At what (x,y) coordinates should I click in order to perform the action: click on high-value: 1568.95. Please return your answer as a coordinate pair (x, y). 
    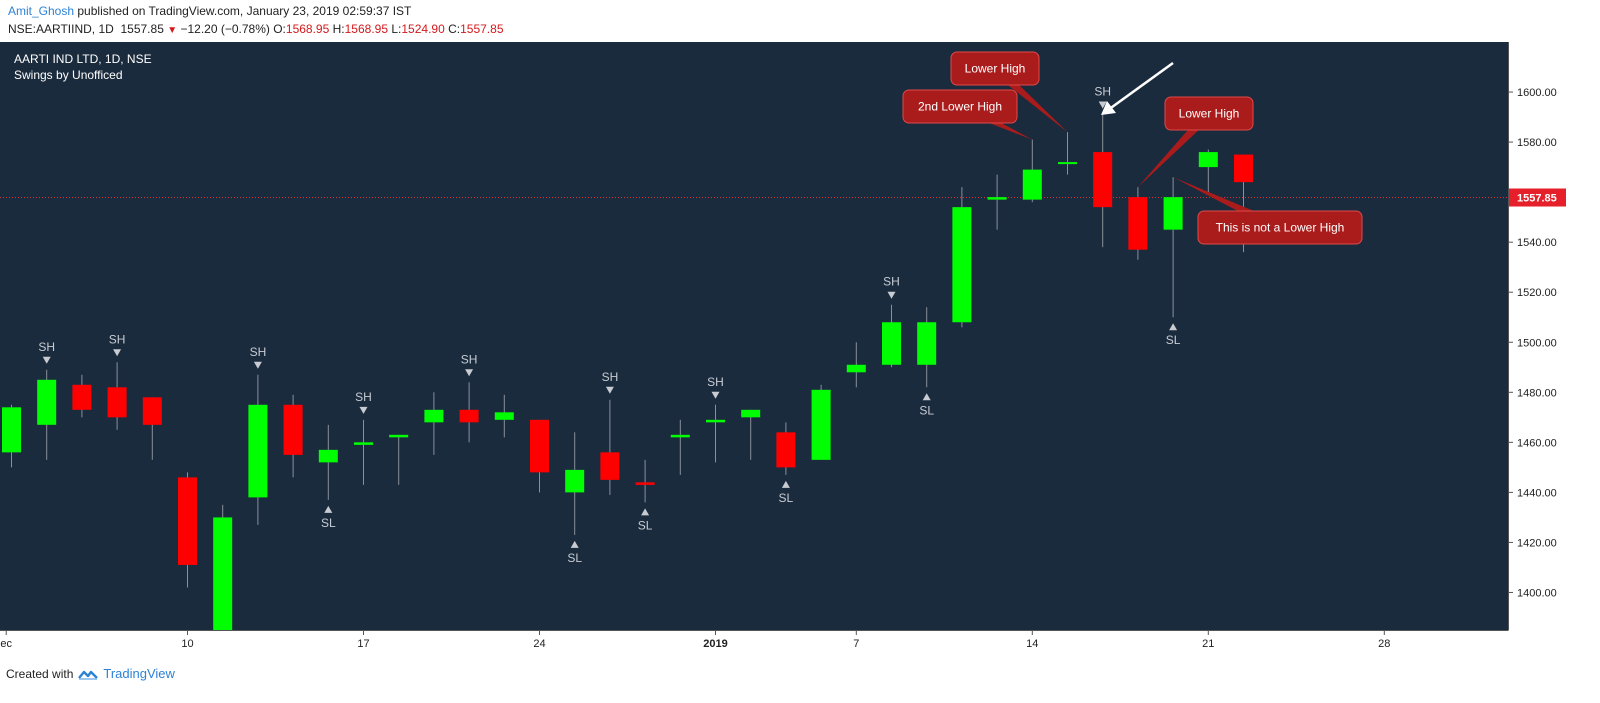
    Looking at the image, I should click on (366, 29).